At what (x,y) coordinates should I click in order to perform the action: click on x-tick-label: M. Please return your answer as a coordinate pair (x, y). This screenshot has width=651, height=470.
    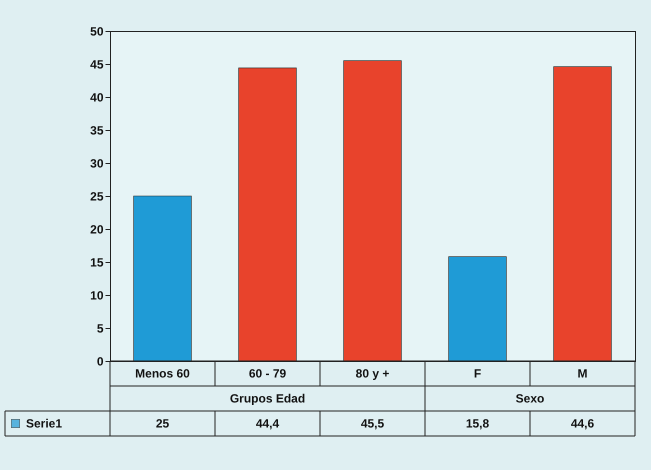
    Looking at the image, I should click on (583, 373).